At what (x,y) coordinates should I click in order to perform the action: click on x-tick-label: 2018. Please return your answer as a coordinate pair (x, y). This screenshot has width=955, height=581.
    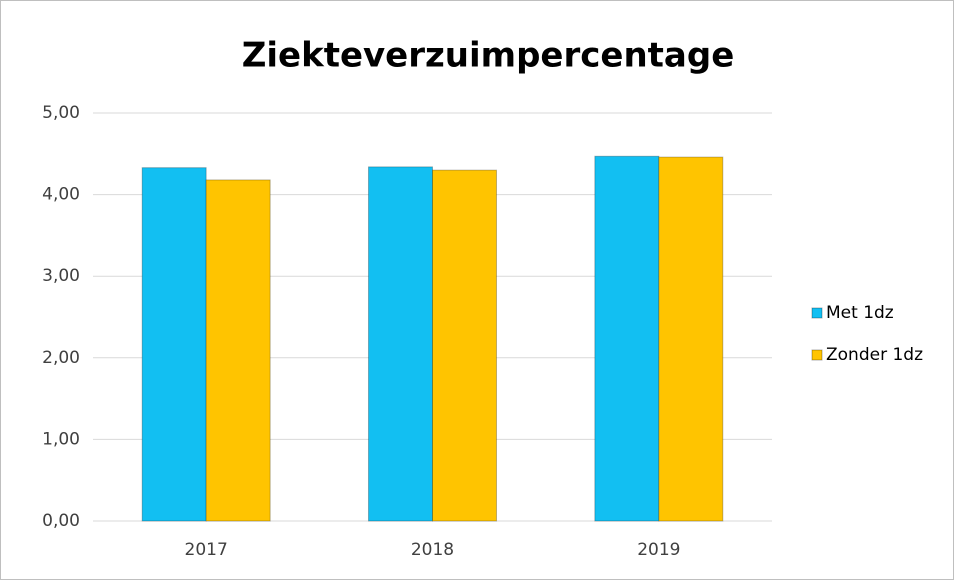
    Looking at the image, I should click on (432, 550).